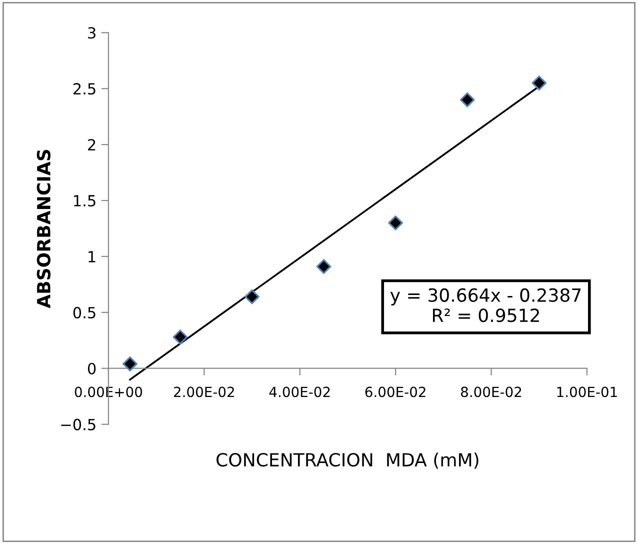 Image resolution: width=638 pixels, height=544 pixels. I want to click on y-tick-label: 1.5, so click(85, 201).